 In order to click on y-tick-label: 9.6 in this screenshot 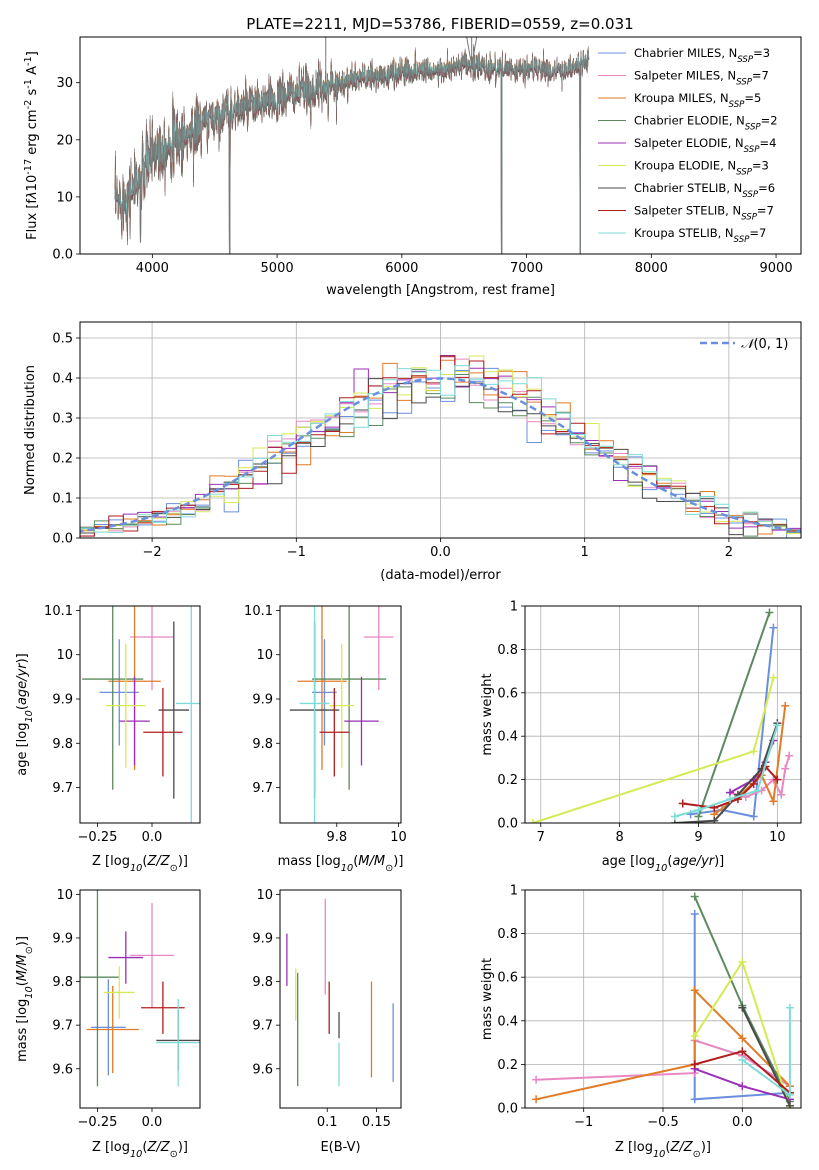, I will do `click(262, 1069)`.